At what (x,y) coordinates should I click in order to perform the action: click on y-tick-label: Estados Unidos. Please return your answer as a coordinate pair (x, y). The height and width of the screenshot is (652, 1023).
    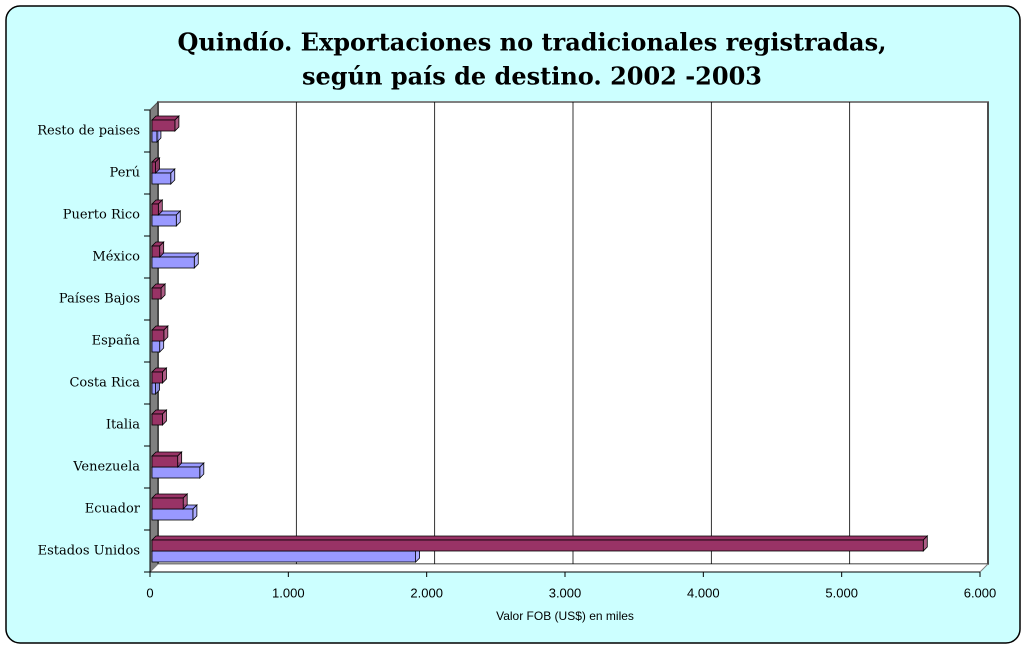
    Looking at the image, I should click on (89, 551).